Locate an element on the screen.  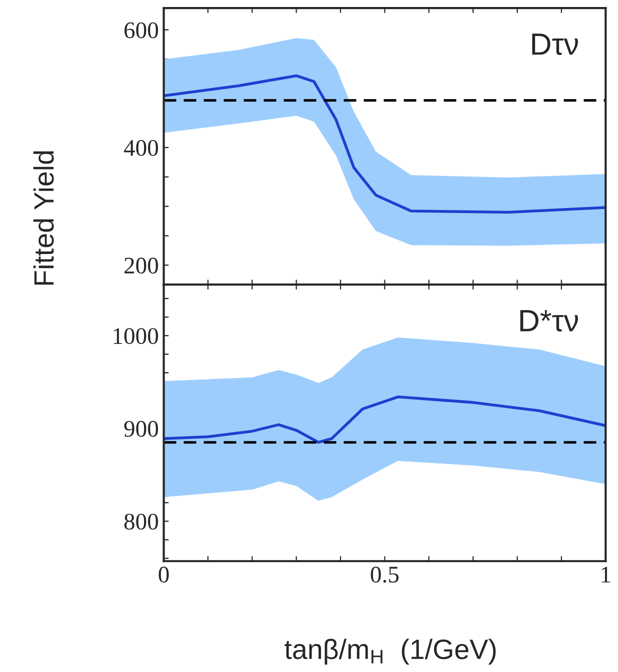
x-tick-label: 0.5 is located at coordinates (384, 574).